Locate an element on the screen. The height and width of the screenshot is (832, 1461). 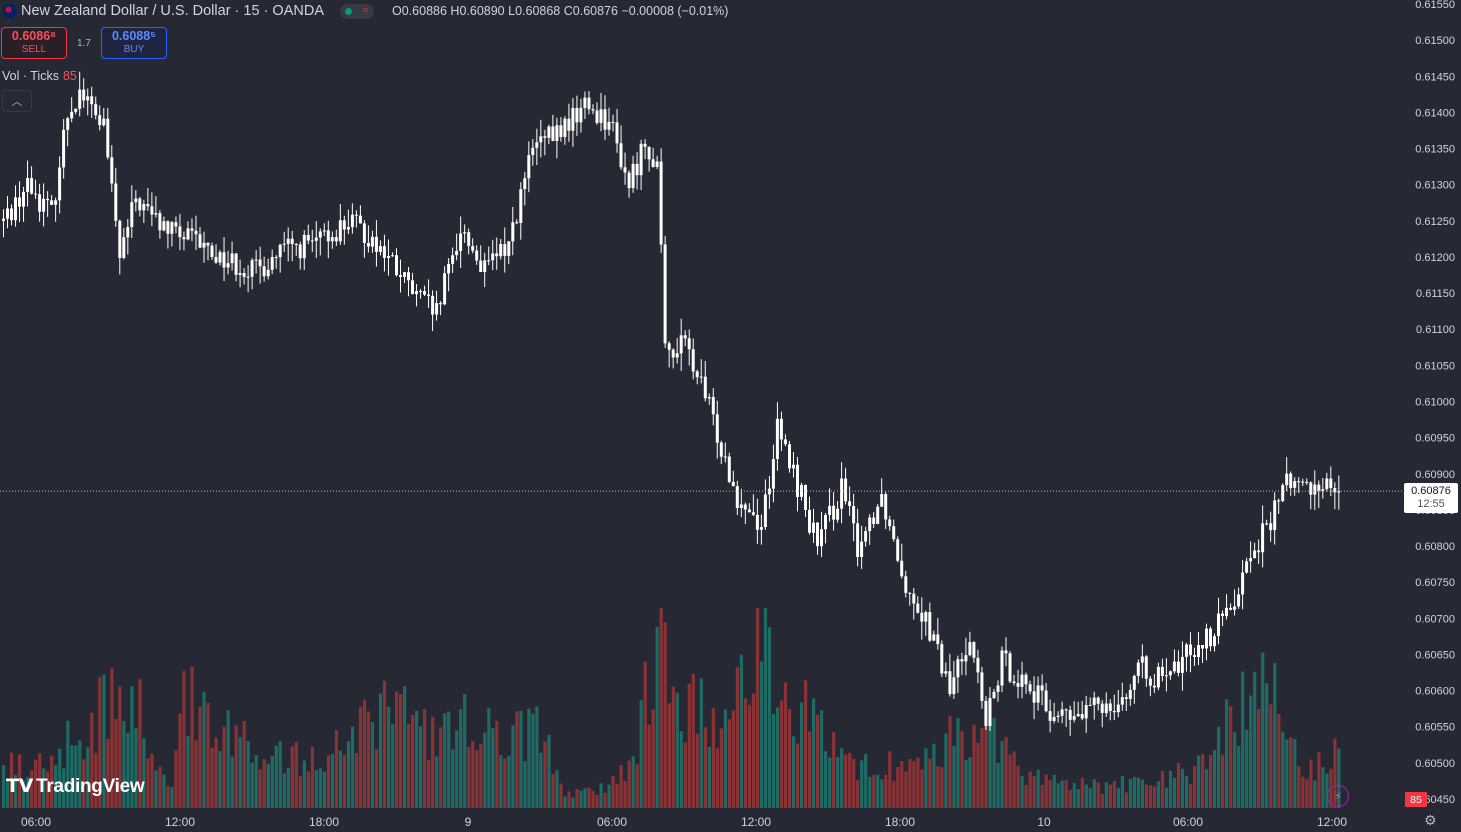
flash-icon: ⚡ is located at coordinates (1338, 796).